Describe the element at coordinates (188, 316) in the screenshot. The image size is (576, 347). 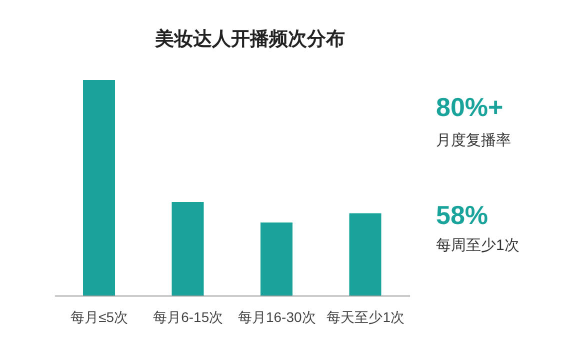
I see `x-tick-label: 每月6-15次` at that location.